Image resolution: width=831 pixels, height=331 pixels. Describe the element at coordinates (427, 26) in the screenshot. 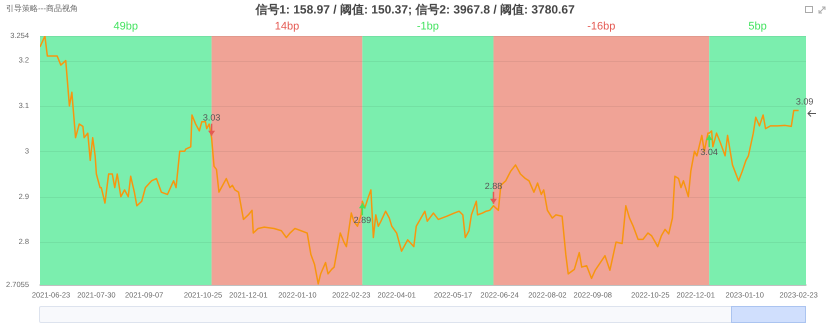

I see `band-label: -1bp` at that location.